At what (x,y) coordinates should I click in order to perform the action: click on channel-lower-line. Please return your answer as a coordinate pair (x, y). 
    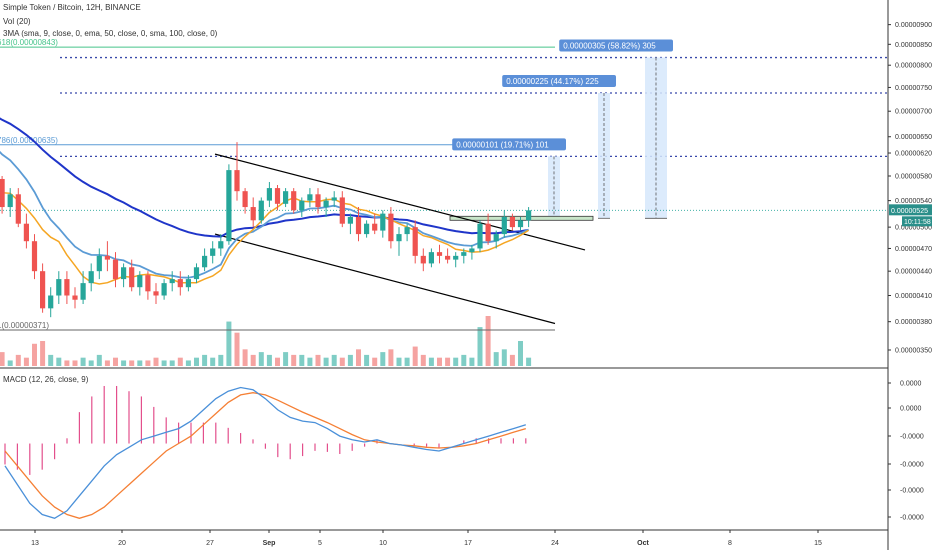
    Looking at the image, I should click on (385, 279).